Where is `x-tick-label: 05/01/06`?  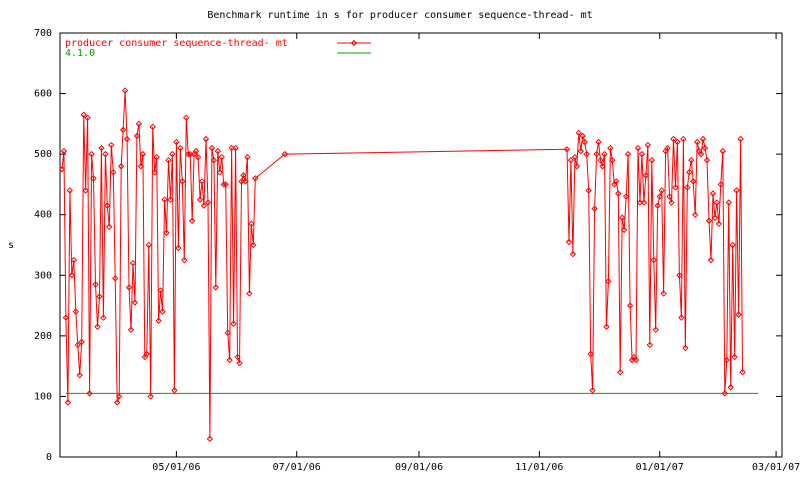
x-tick-label: 05/01/06 is located at coordinates (176, 467).